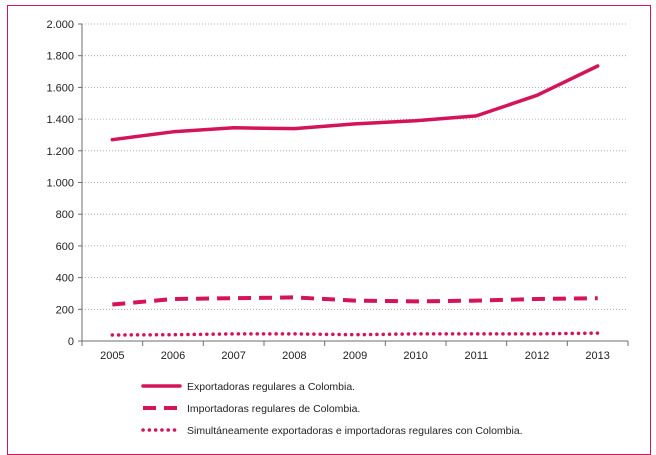 The height and width of the screenshot is (455, 656). I want to click on x-tick-label: 2011, so click(477, 356).